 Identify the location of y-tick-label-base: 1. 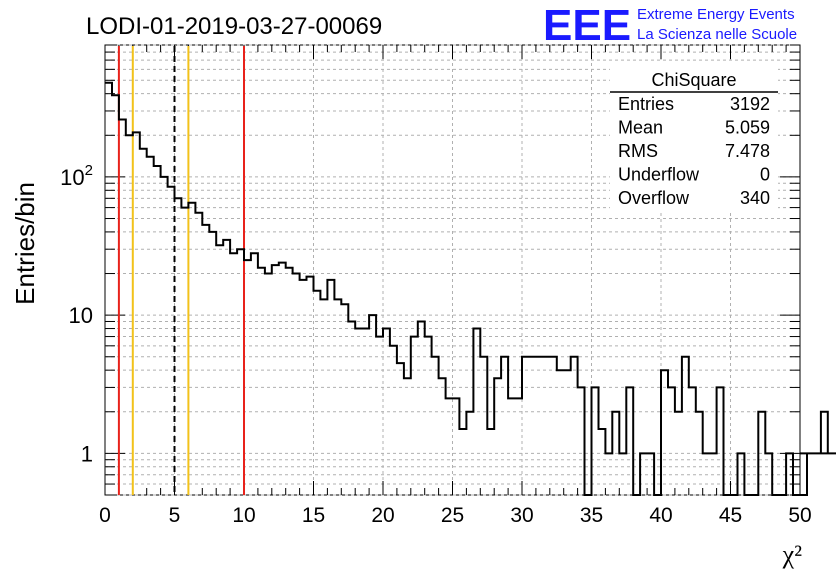
(87, 453).